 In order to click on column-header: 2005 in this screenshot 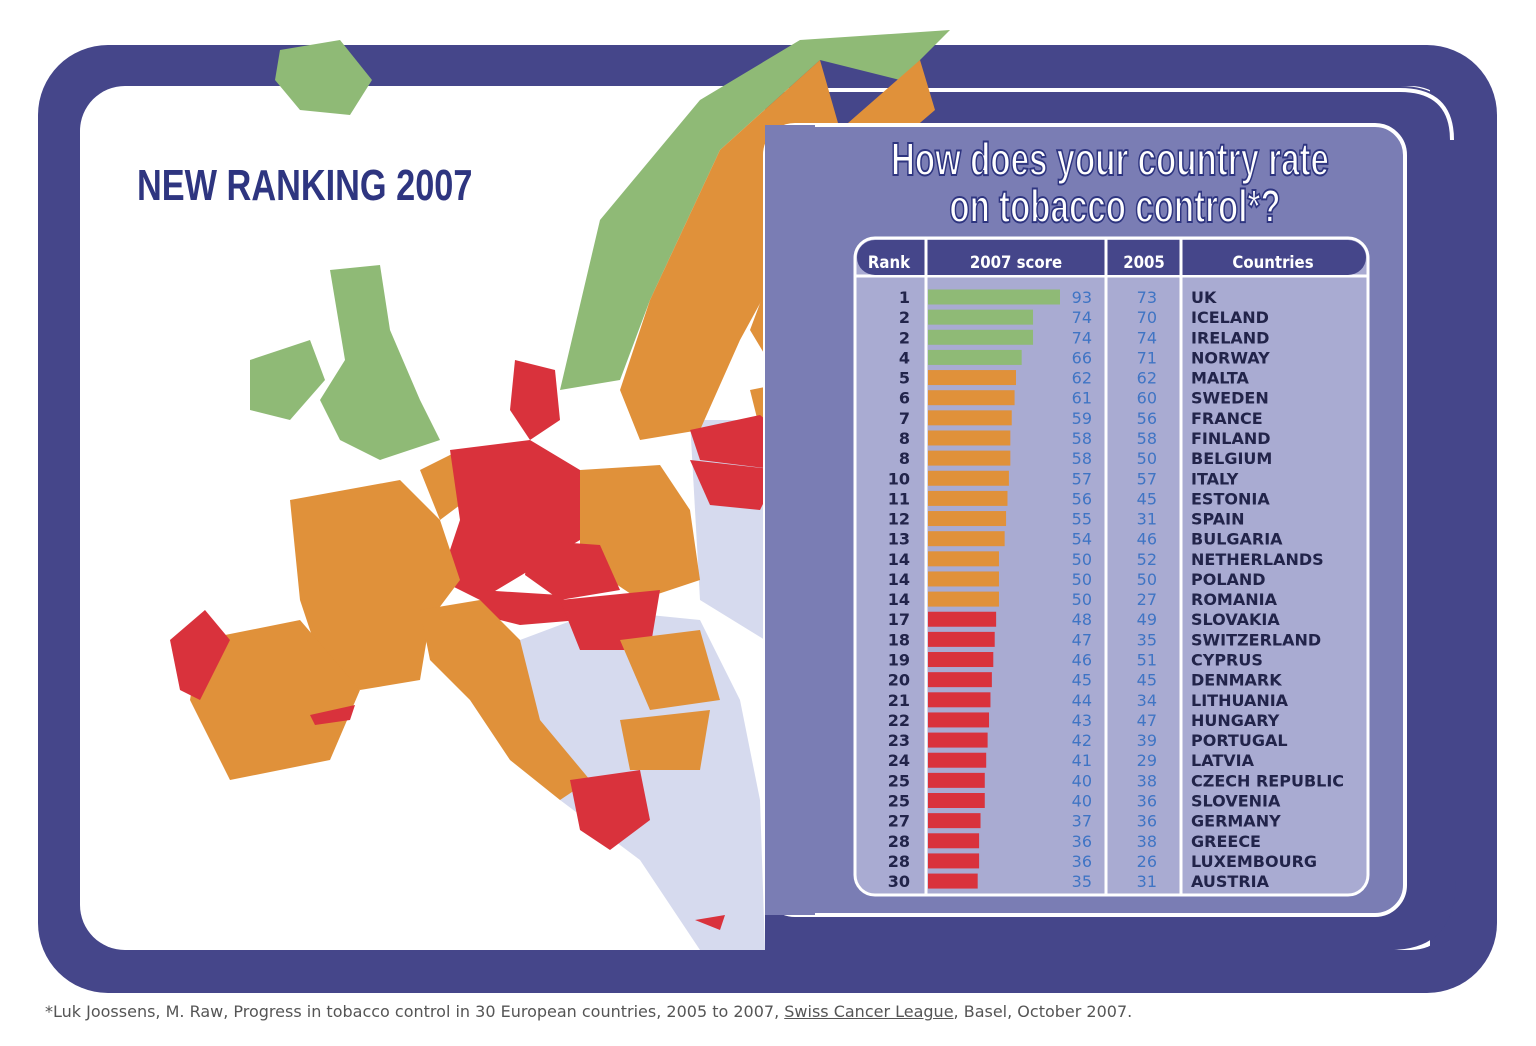, I will do `click(1144, 262)`.